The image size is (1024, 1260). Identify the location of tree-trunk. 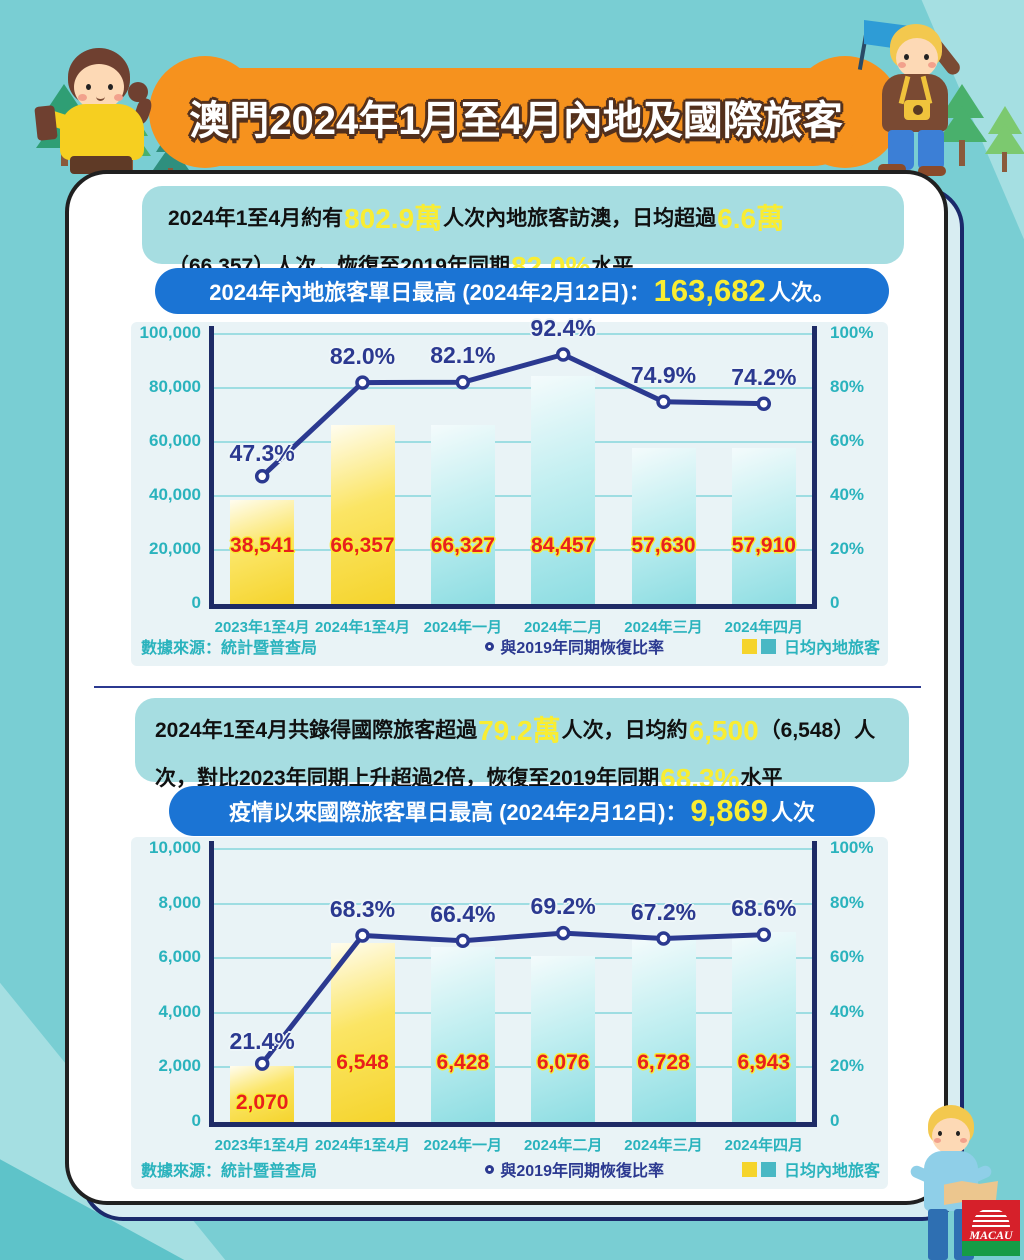
(1004, 162).